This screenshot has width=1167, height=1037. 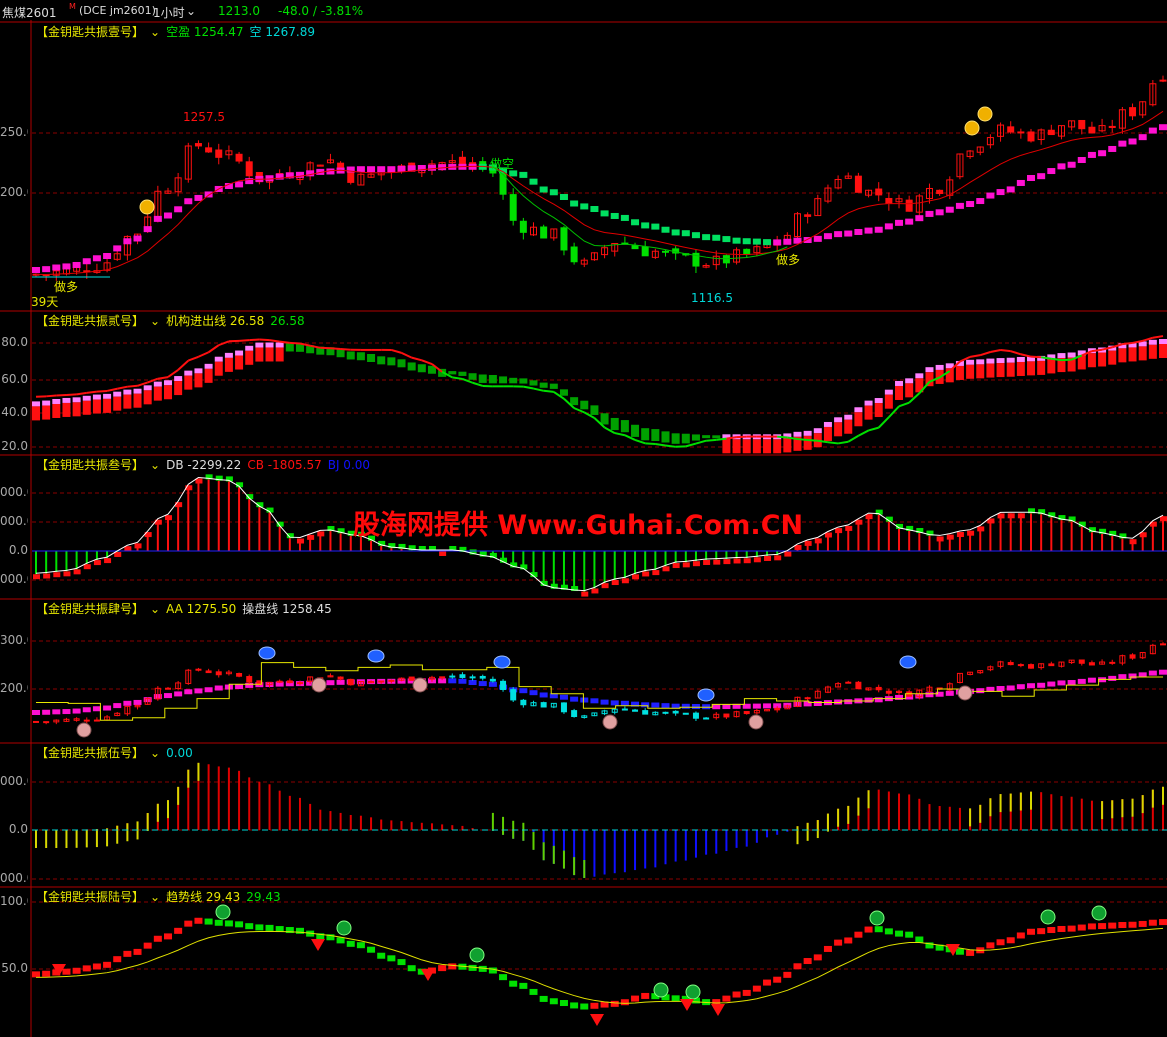 What do you see at coordinates (610, 722) in the screenshot?
I see `pig-icon` at bounding box center [610, 722].